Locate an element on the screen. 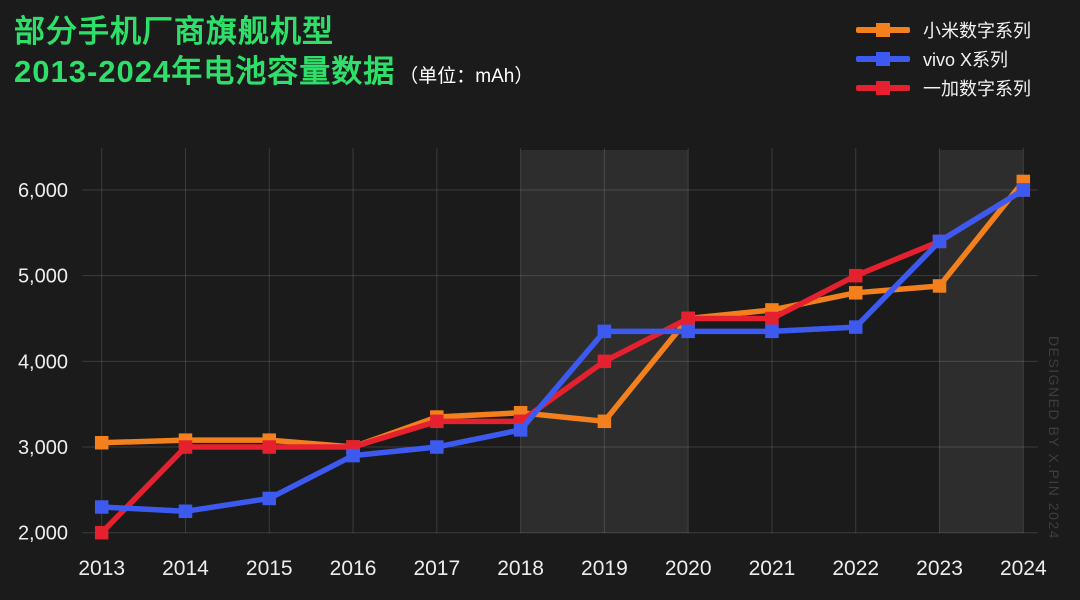 The height and width of the screenshot is (600, 1080). chart-title: 部分手机厂商旗舰机型 2013-2024年电池容量数据 （单位：mAh） is located at coordinates (273, 51).